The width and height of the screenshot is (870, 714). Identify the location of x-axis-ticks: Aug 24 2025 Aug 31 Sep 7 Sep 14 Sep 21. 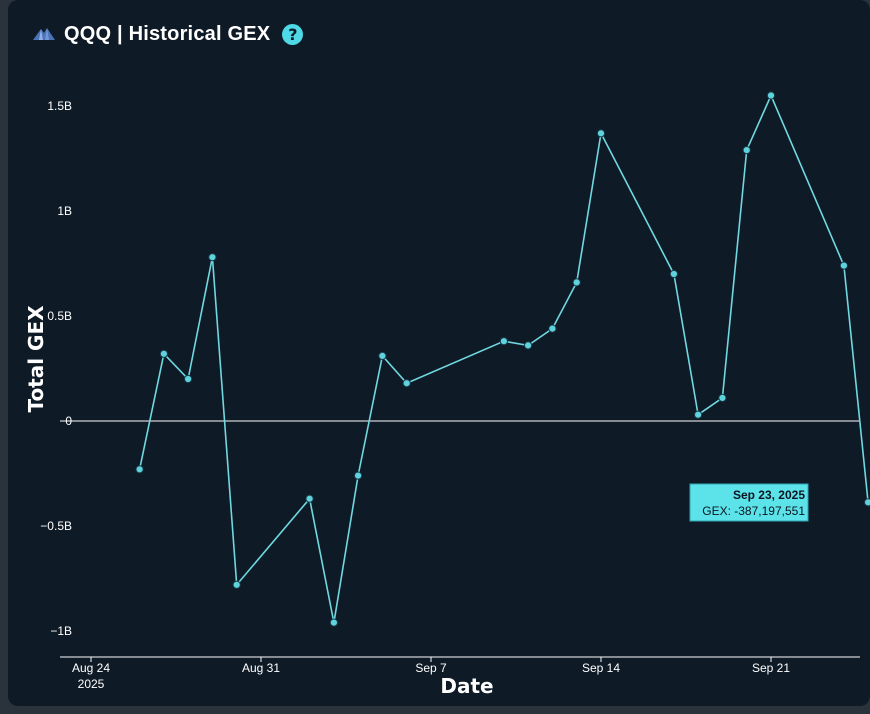
(431, 674).